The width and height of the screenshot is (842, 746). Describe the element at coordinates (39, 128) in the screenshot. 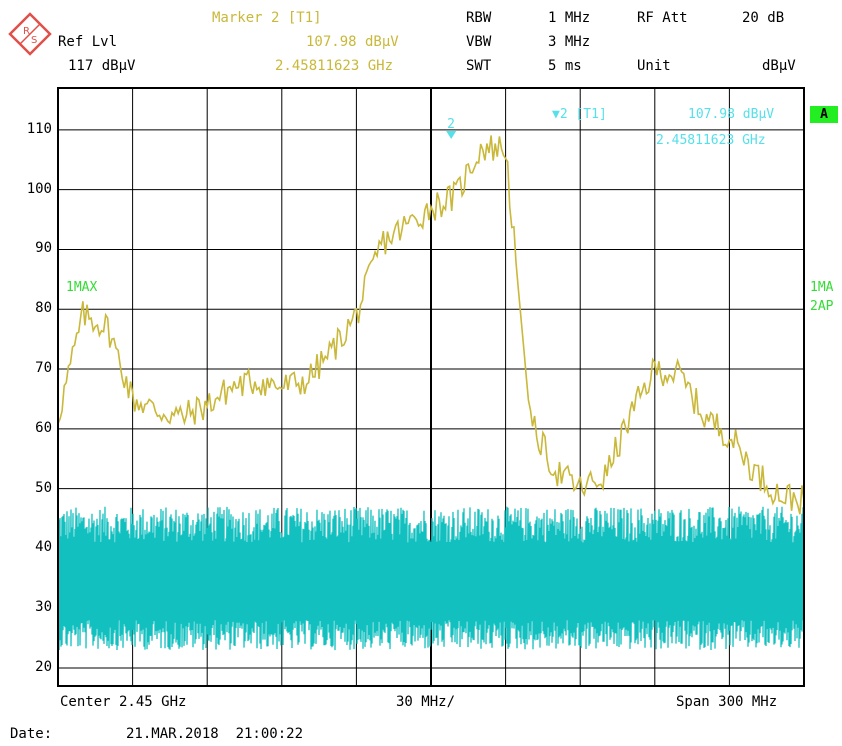

I see `y-tick-label: 110` at that location.